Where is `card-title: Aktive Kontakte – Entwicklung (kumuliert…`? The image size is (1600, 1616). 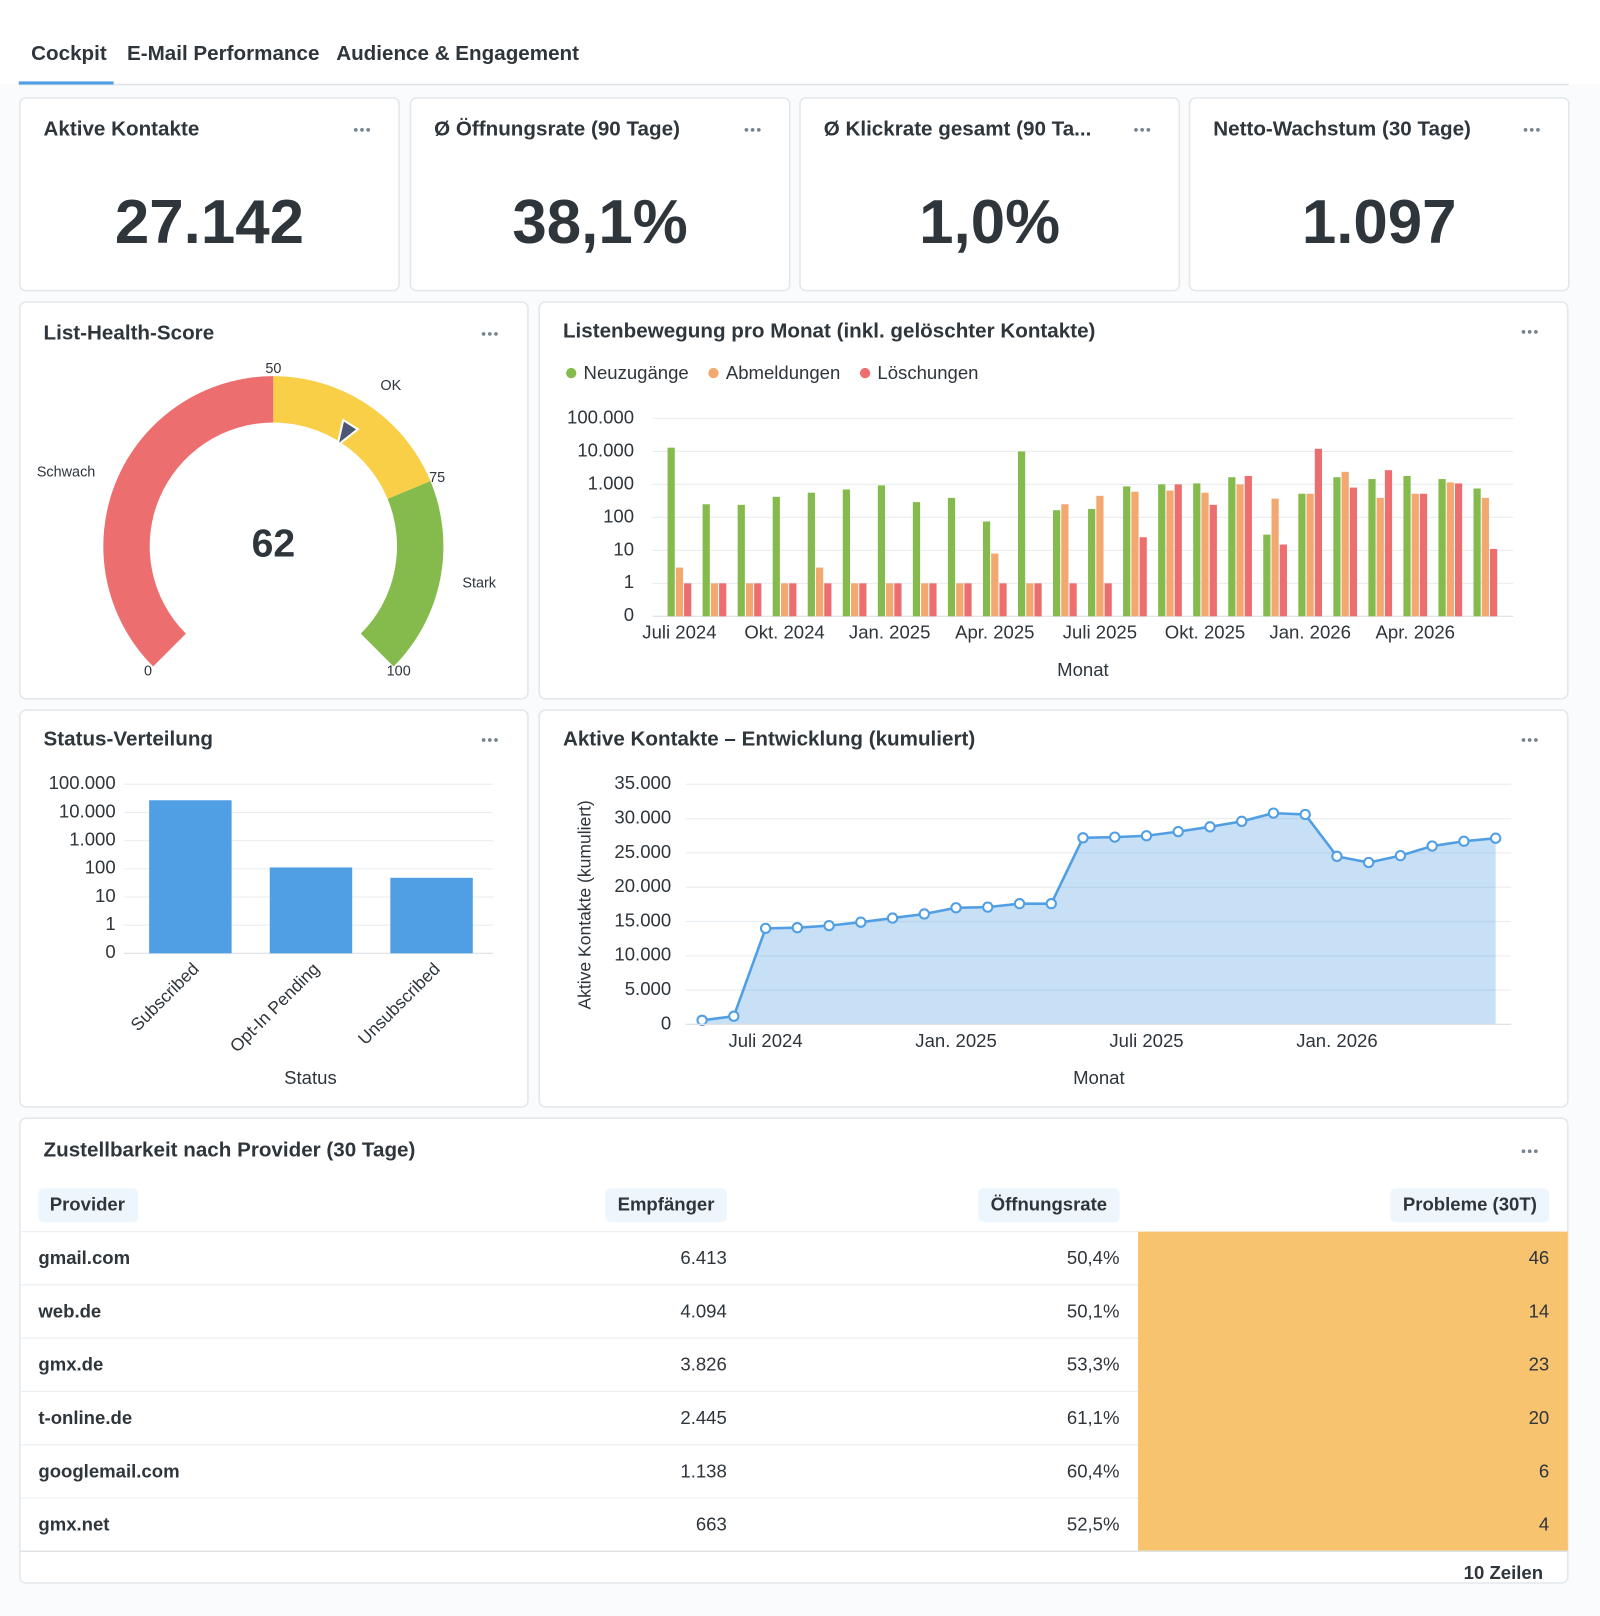 card-title: Aktive Kontakte – Entwicklung (kumuliert… is located at coordinates (769, 738).